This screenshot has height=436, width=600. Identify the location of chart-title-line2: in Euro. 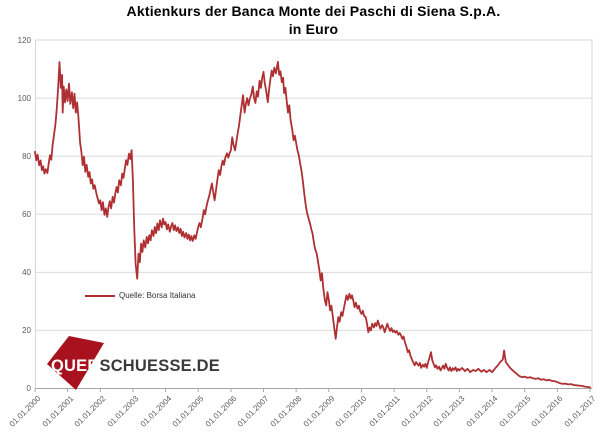
(313, 29).